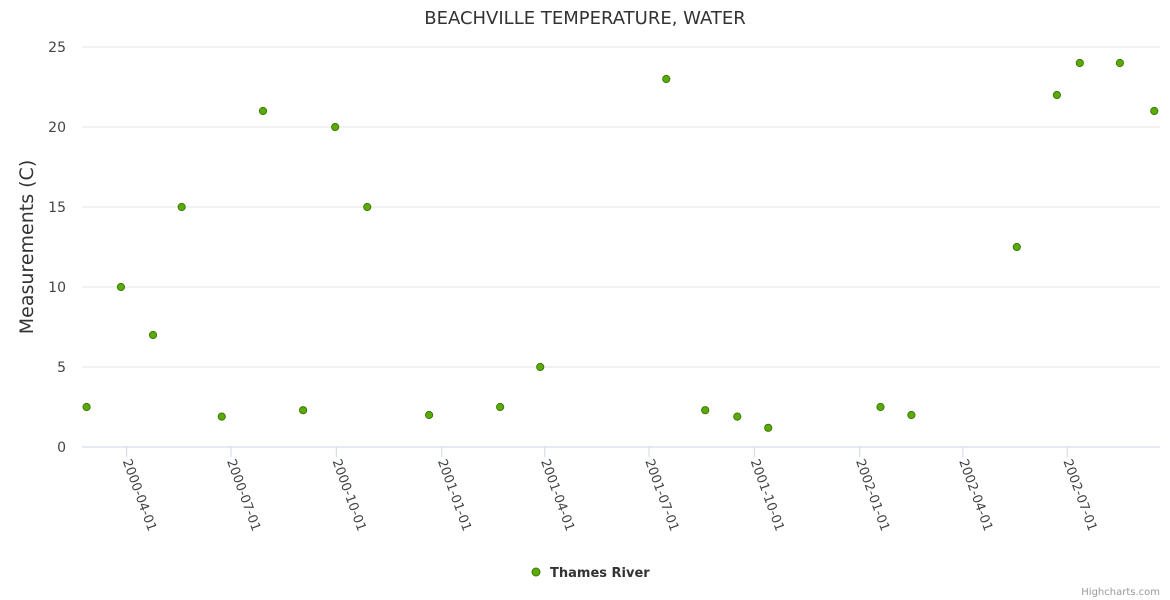 This screenshot has width=1170, height=600. I want to click on legend-item-label: Thames River, so click(600, 573).